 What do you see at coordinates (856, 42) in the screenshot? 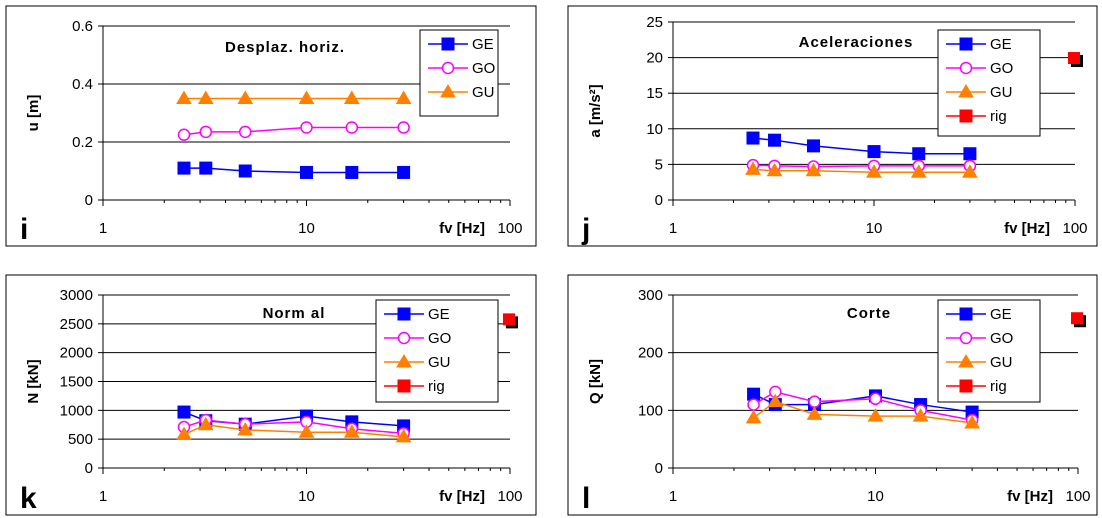
I see `chart-title: Aceleraciones` at bounding box center [856, 42].